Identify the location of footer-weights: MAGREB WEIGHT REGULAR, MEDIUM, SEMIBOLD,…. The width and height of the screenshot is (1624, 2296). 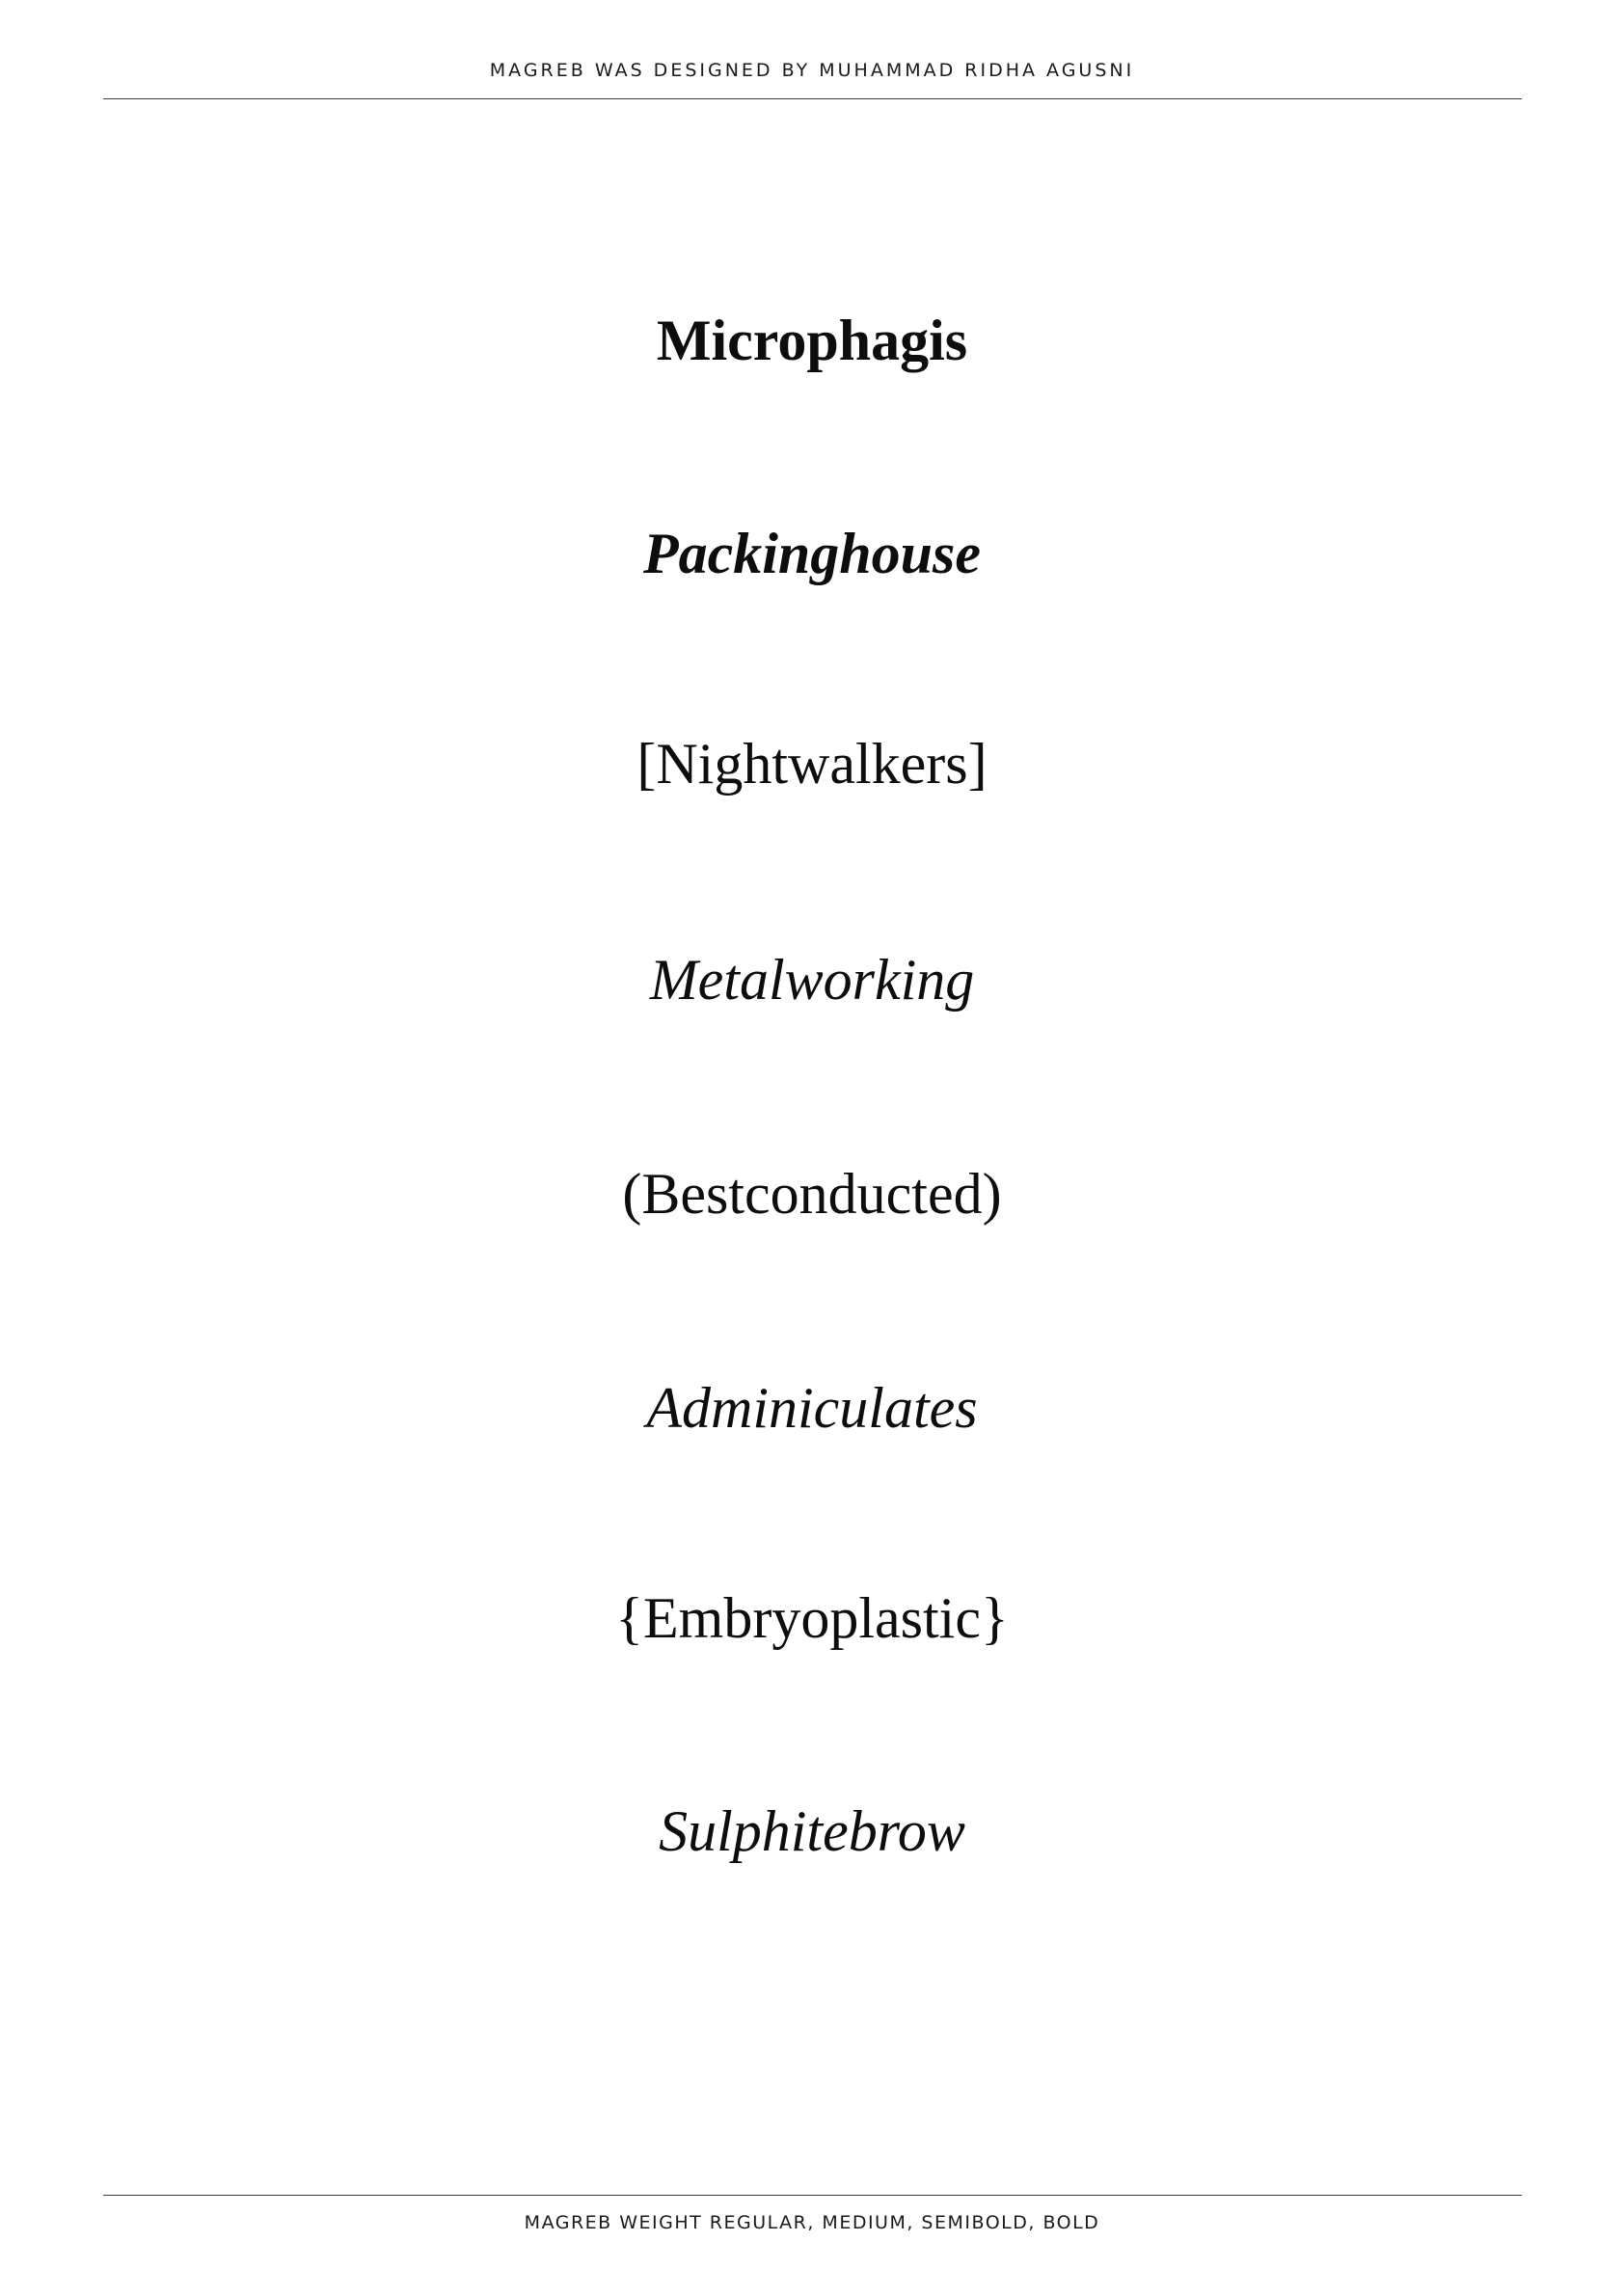
(812, 2222).